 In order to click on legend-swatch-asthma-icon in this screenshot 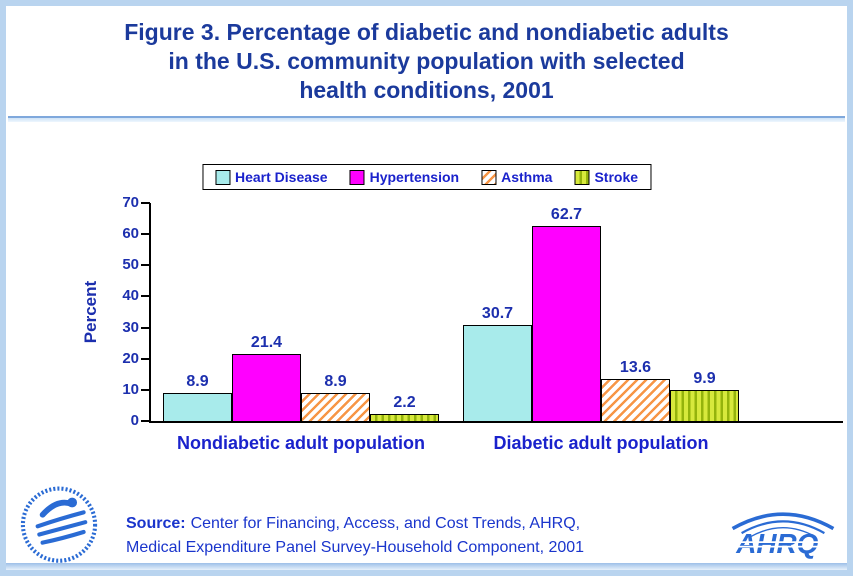, I will do `click(489, 177)`.